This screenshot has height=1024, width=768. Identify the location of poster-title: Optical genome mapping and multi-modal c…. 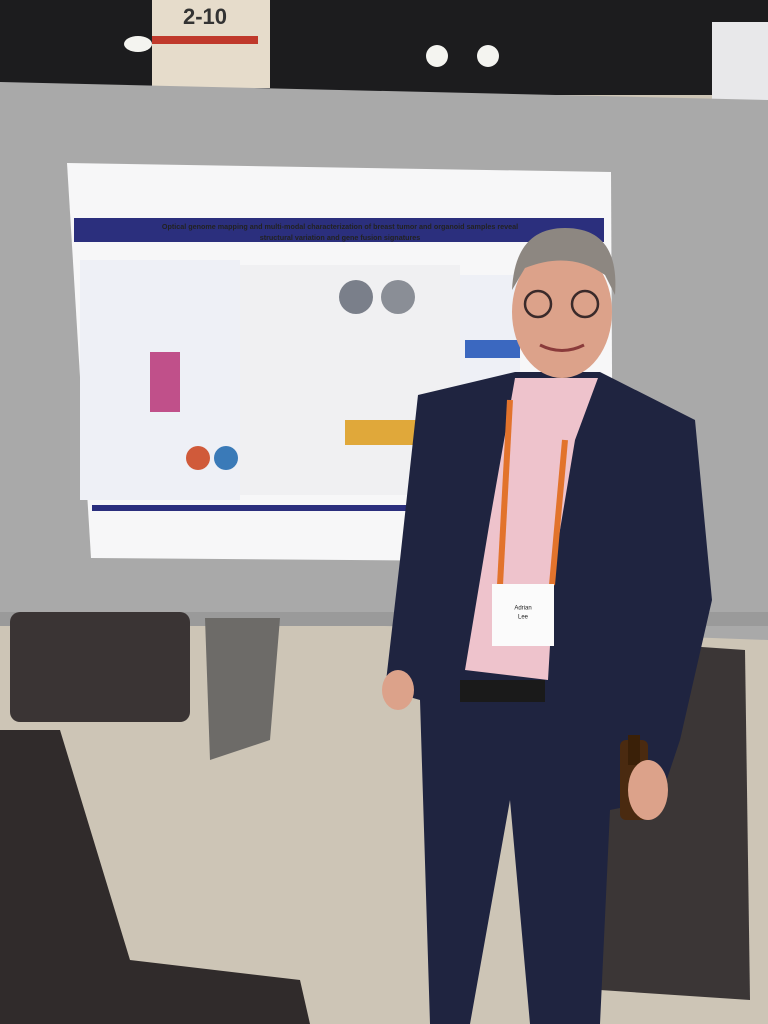
(340, 226).